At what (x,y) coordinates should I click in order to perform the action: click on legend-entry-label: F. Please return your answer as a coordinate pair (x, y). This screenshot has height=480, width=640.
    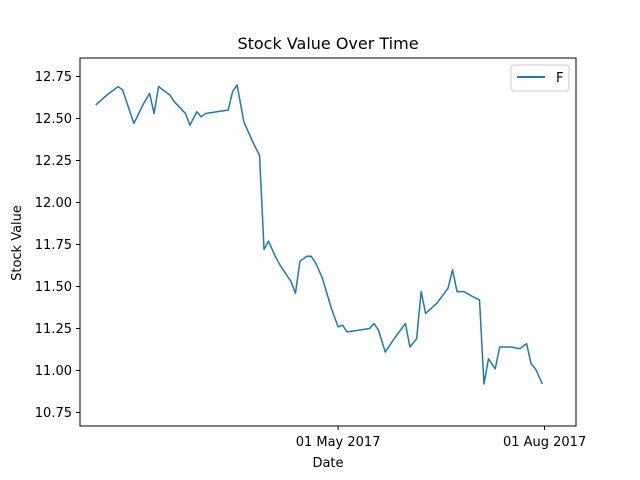
    Looking at the image, I should click on (559, 78).